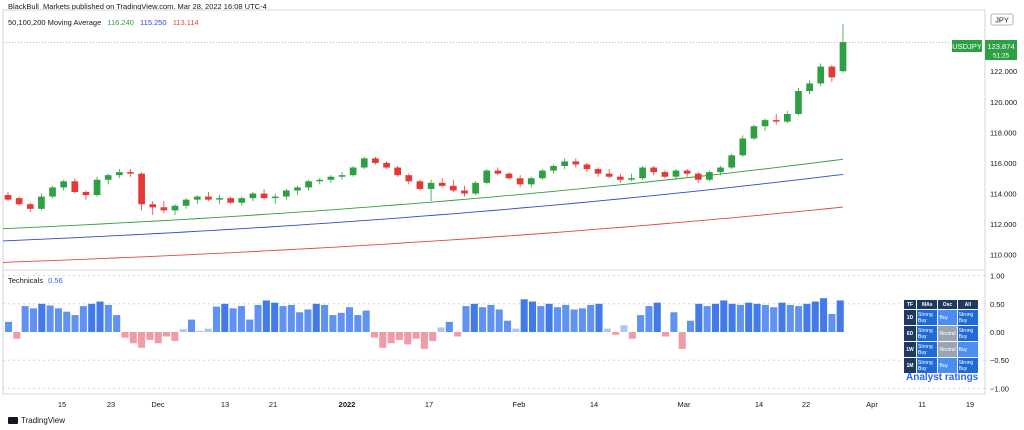  What do you see at coordinates (999, 360) in the screenshot?
I see `technicals-tick-label: −0.50` at bounding box center [999, 360].